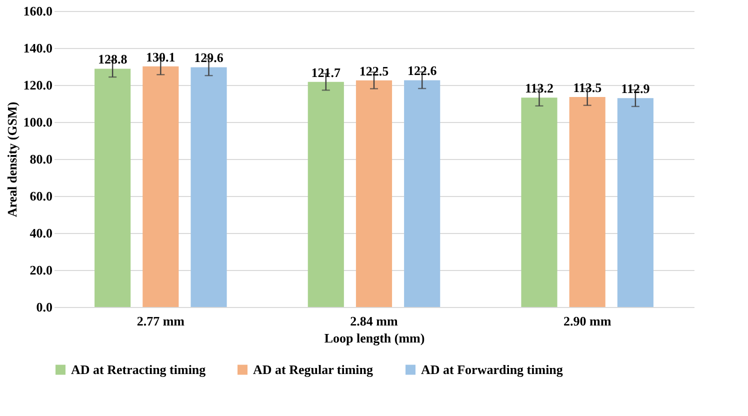 The height and width of the screenshot is (416, 748). I want to click on legend-label: AD at Retracting timing, so click(138, 369).